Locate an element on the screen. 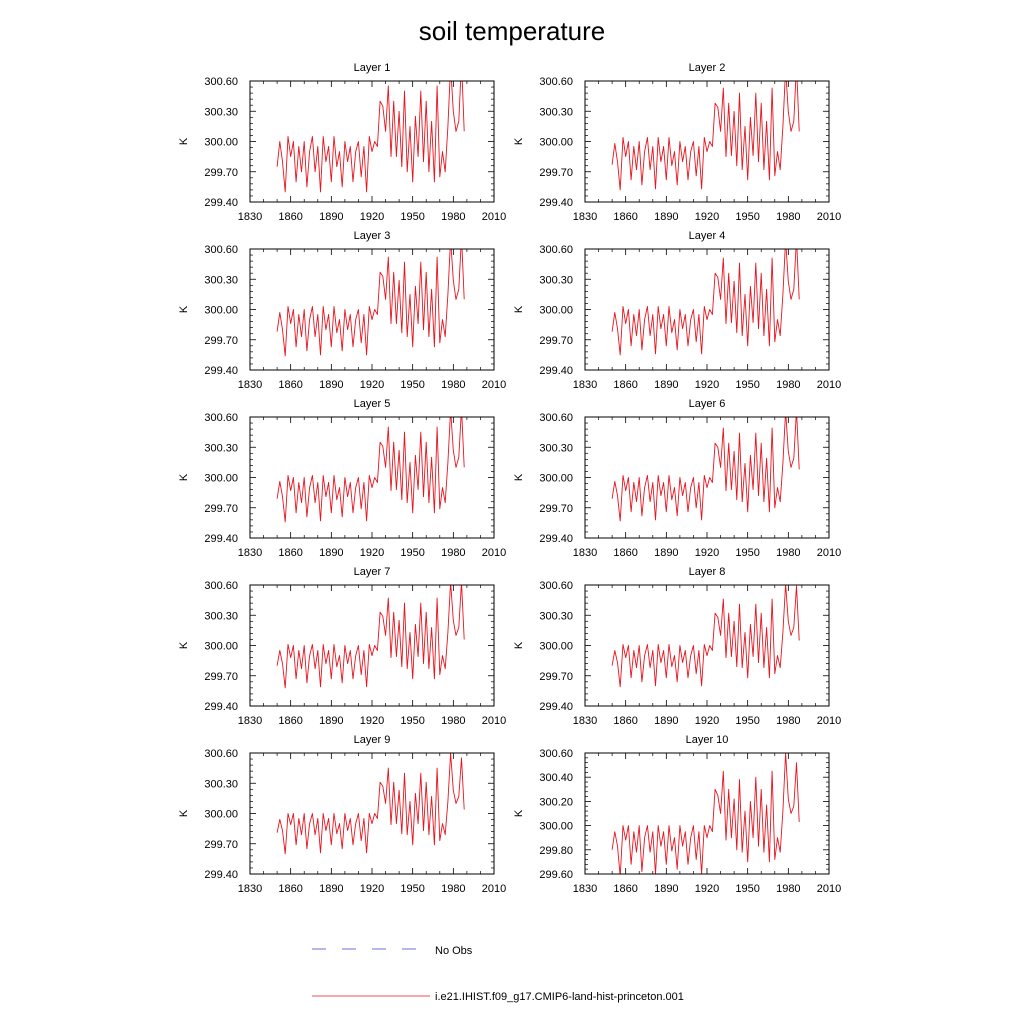 The height and width of the screenshot is (1024, 1024). panel-title: Layer 3 is located at coordinates (372, 236).